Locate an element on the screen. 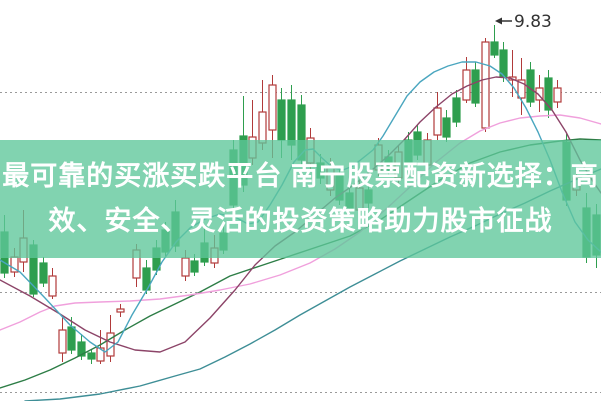 Image resolution: width=601 pixels, height=401 pixels. headline-line-1: 最可靠的买涨买跌平台 南宁股票配资新选择：高 is located at coordinates (300, 176).